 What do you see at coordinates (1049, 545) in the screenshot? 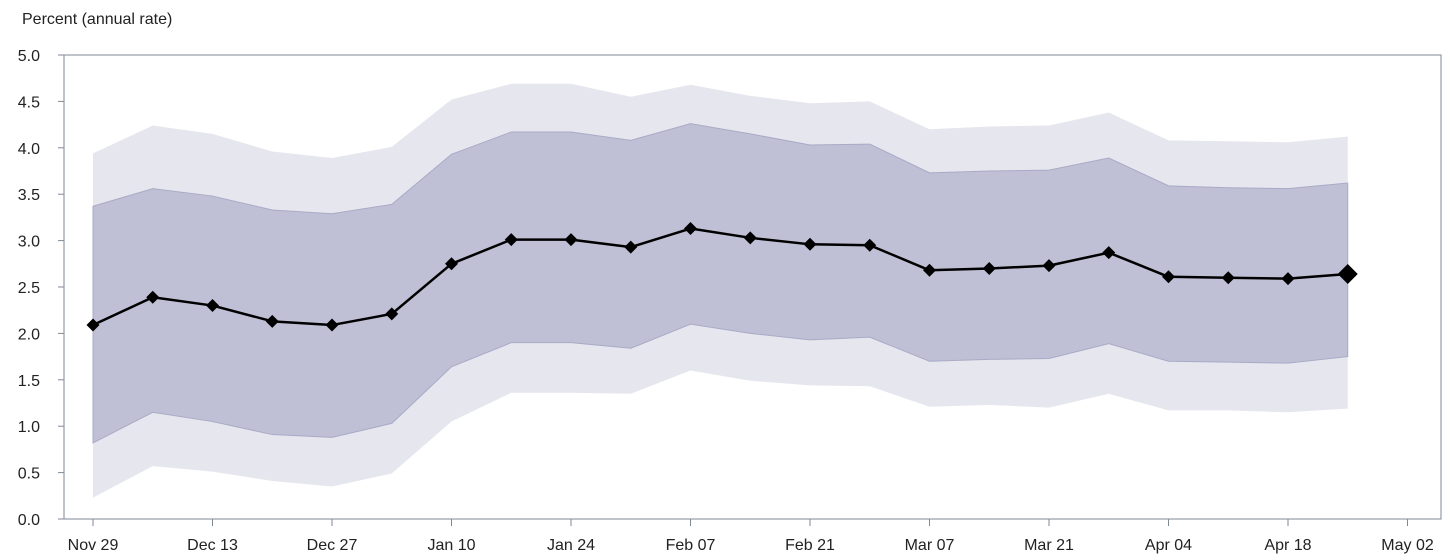
I see `x-tick-label: Mar 21` at bounding box center [1049, 545].